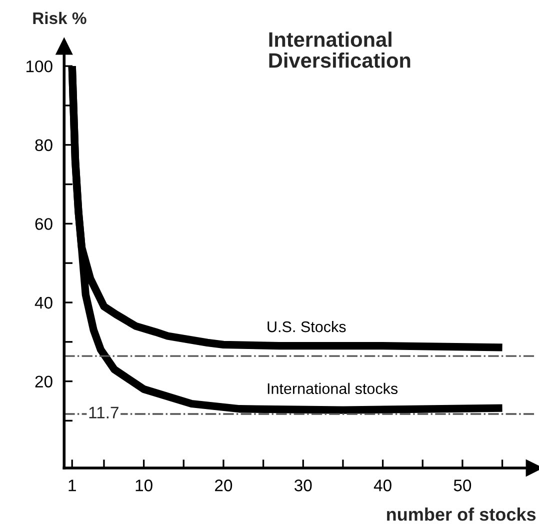  What do you see at coordinates (59, 18) in the screenshot?
I see `y-axis-title: Risk %` at bounding box center [59, 18].